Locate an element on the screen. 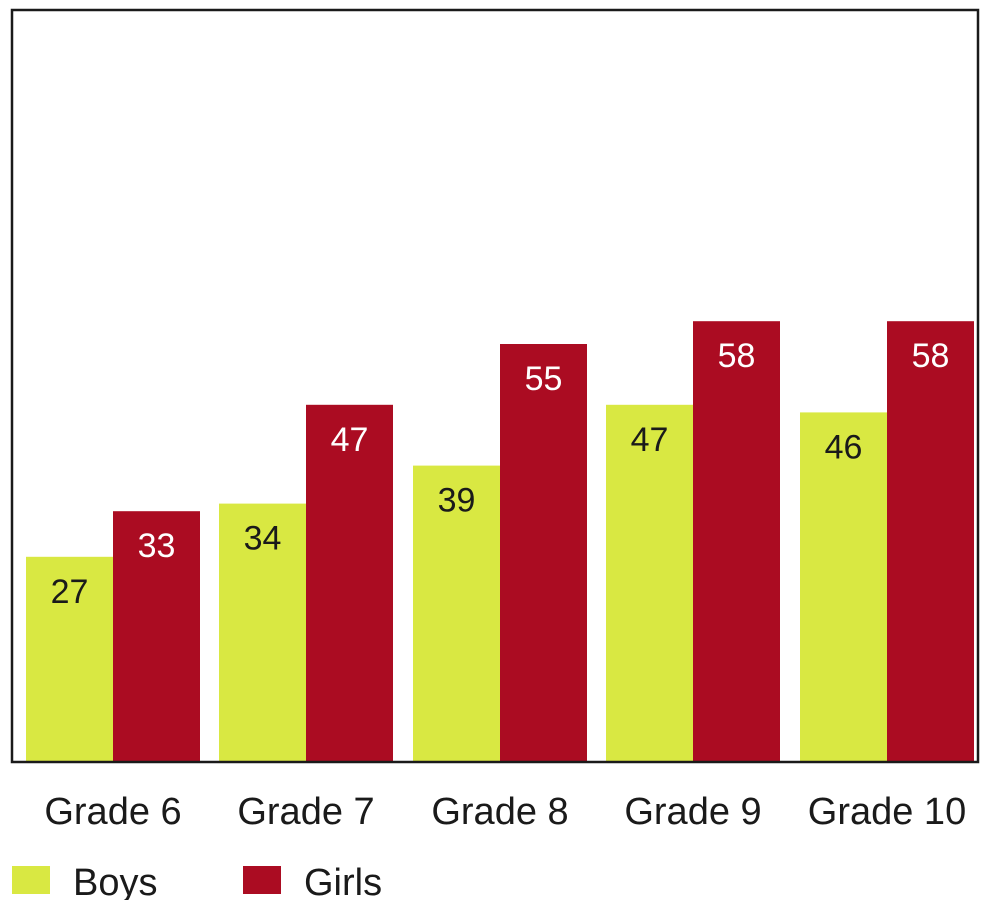 The width and height of the screenshot is (1001, 905). x-tick-label-grade-6: Grade 6 is located at coordinates (112, 812).